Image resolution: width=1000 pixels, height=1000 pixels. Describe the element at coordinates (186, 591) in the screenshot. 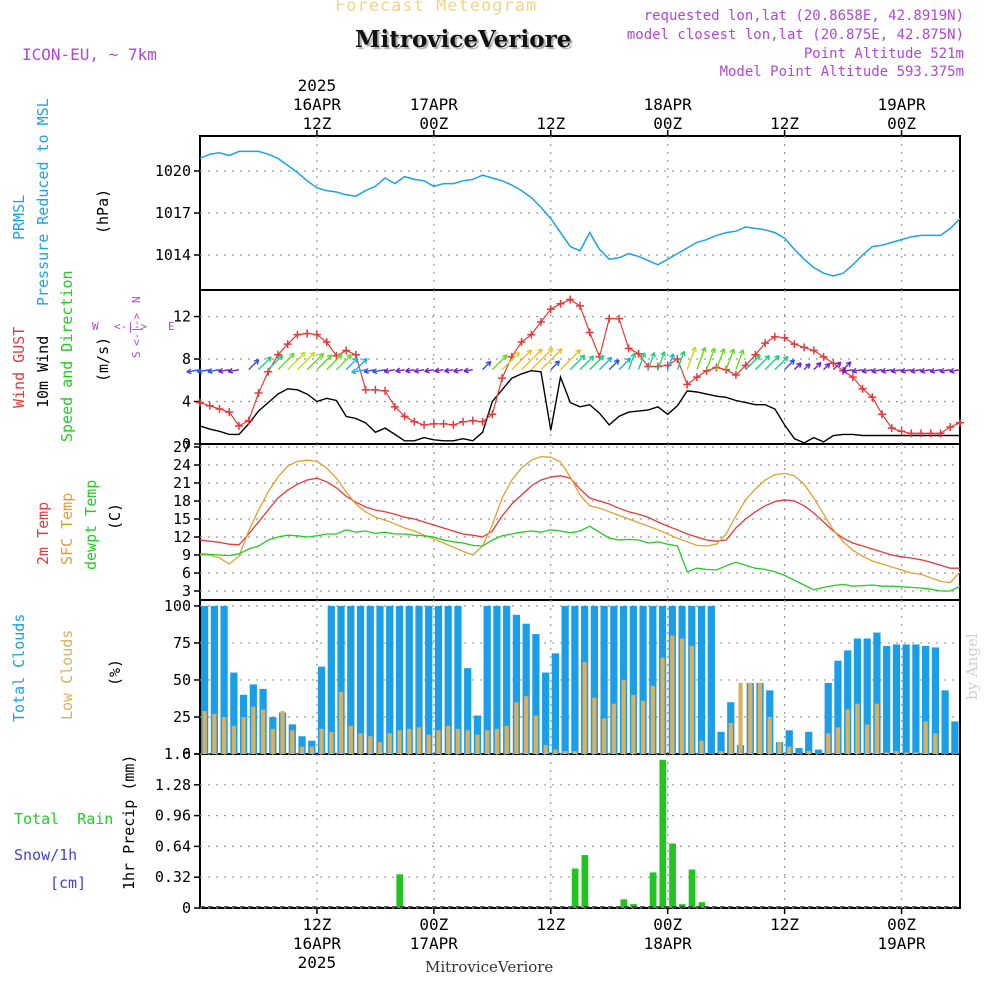

I see `temperature-ytick-label: 3` at that location.